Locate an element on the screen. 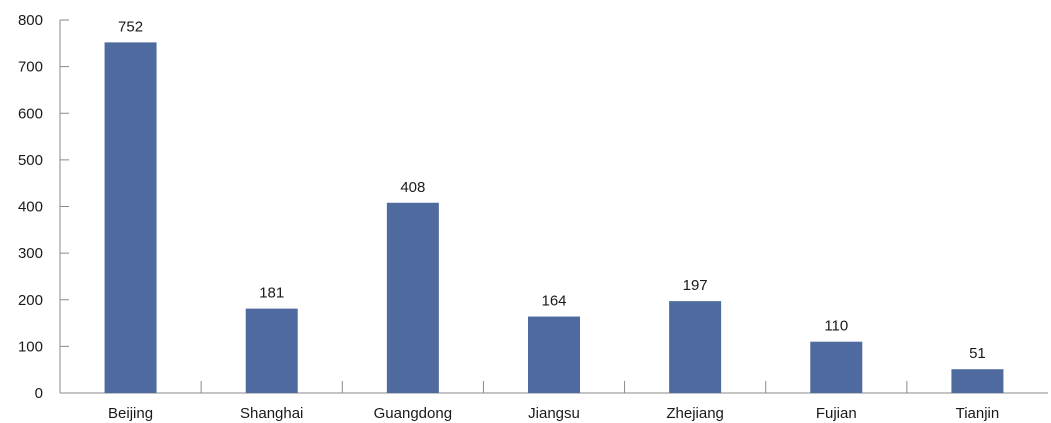 This screenshot has width=1051, height=423. y-tick-label: 100 is located at coordinates (30, 346).